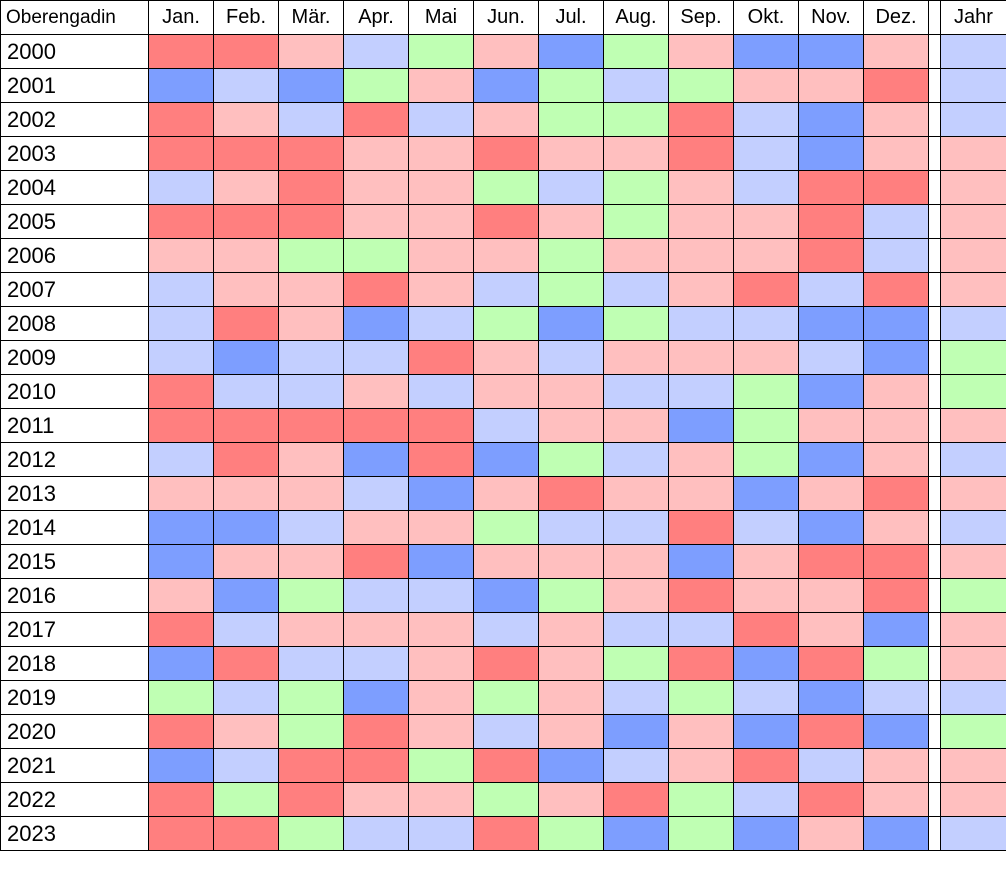 The height and width of the screenshot is (876, 1006). Describe the element at coordinates (74, 51) in the screenshot. I see `year-label: 2000` at that location.